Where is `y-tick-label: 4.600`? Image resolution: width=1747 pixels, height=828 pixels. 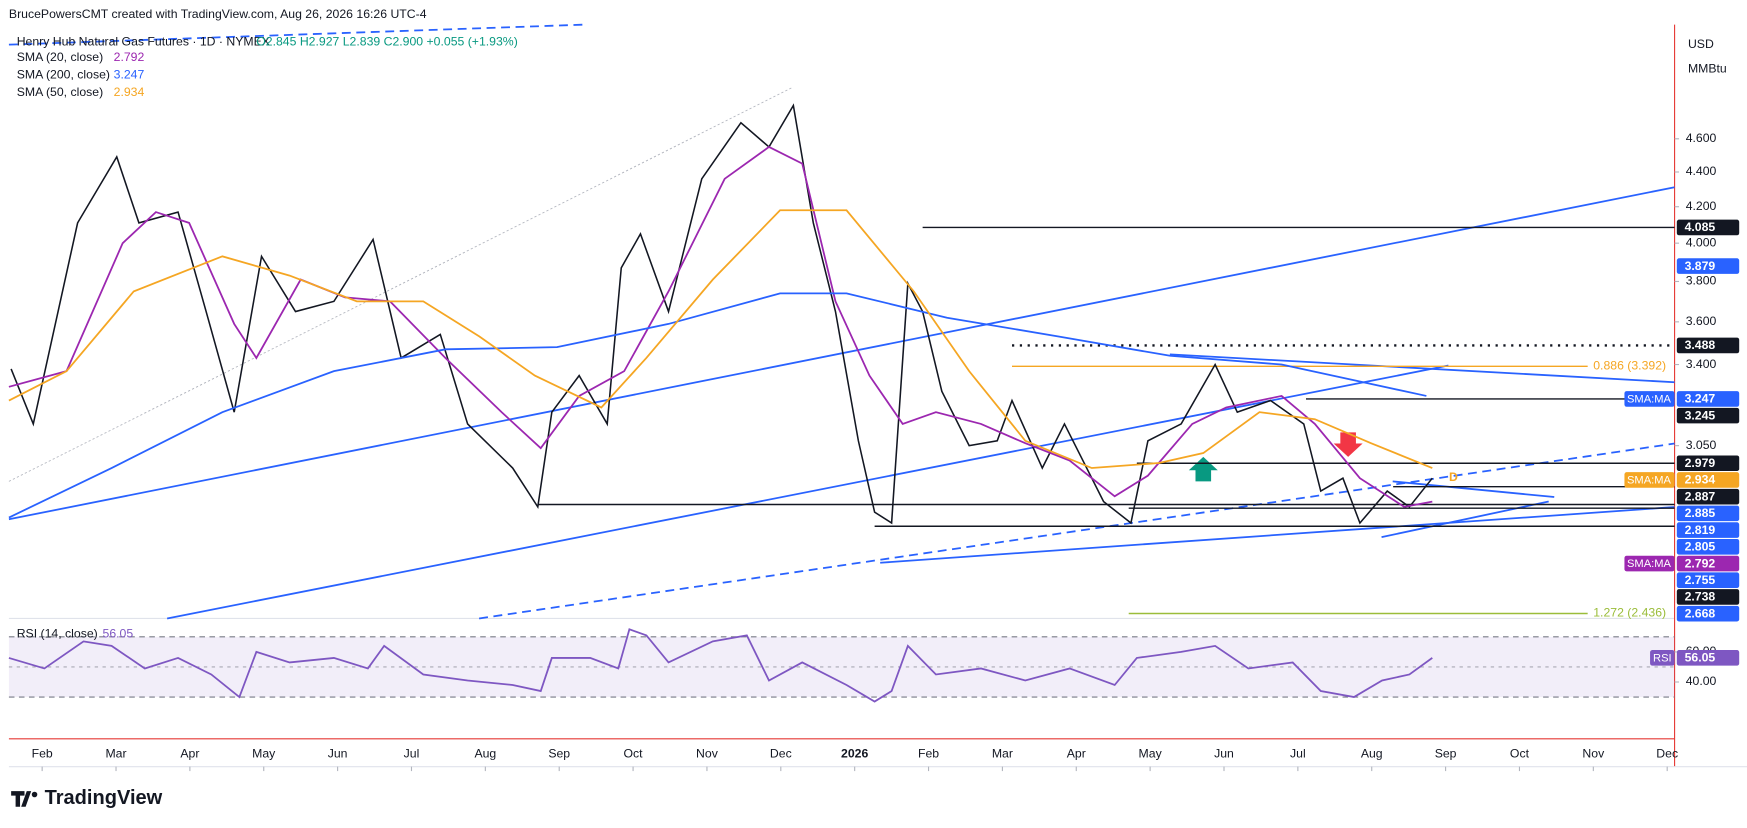
y-tick-label: 4.600 is located at coordinates (1701, 138).